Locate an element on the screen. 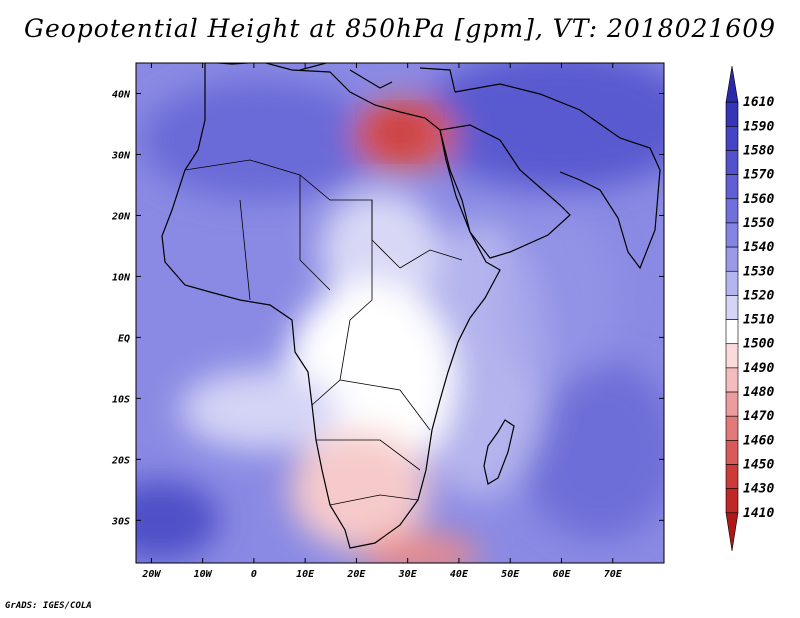 Image resolution: width=800 pixels, height=618 pixels. lon-tick-label: 30E is located at coordinates (408, 574).